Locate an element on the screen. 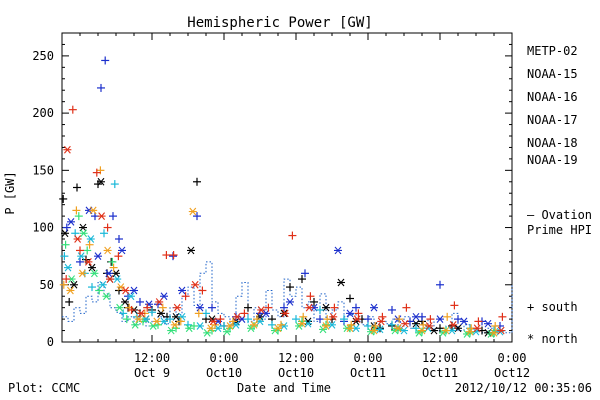  y-tick-label: 150 is located at coordinates (43, 170).